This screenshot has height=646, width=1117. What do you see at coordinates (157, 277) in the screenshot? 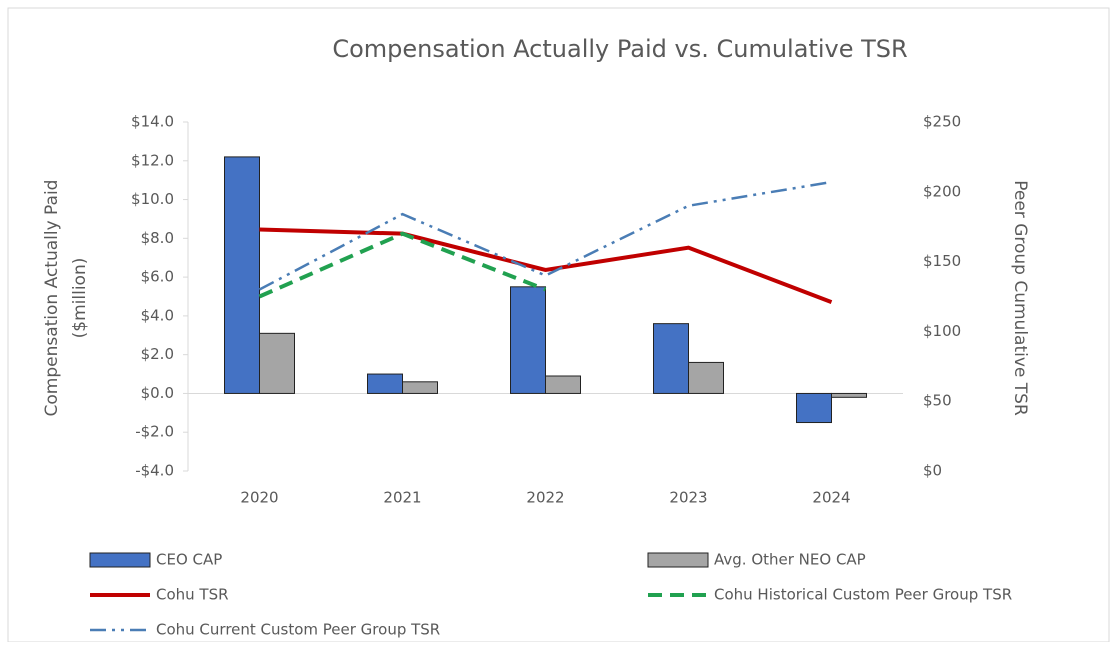
I see `y-tick-label: $6.0` at bounding box center [157, 277].